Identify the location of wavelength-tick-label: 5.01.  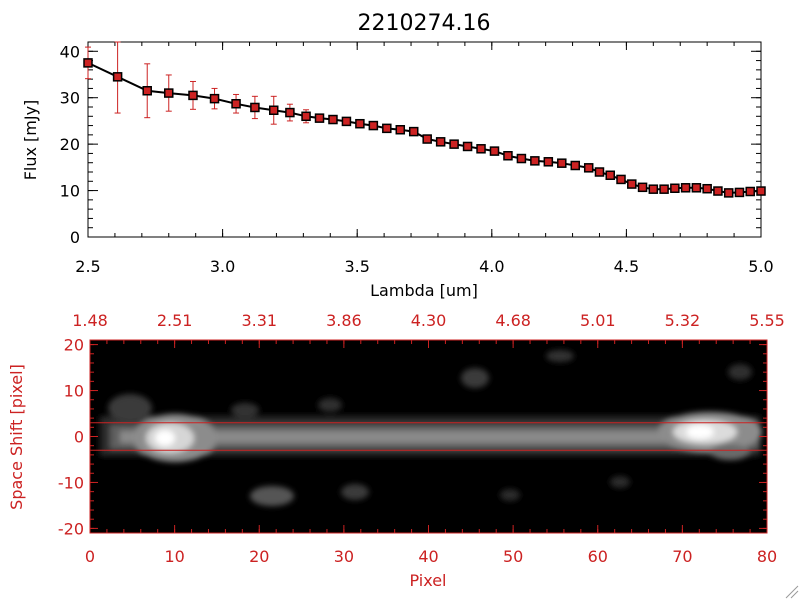
(598, 320).